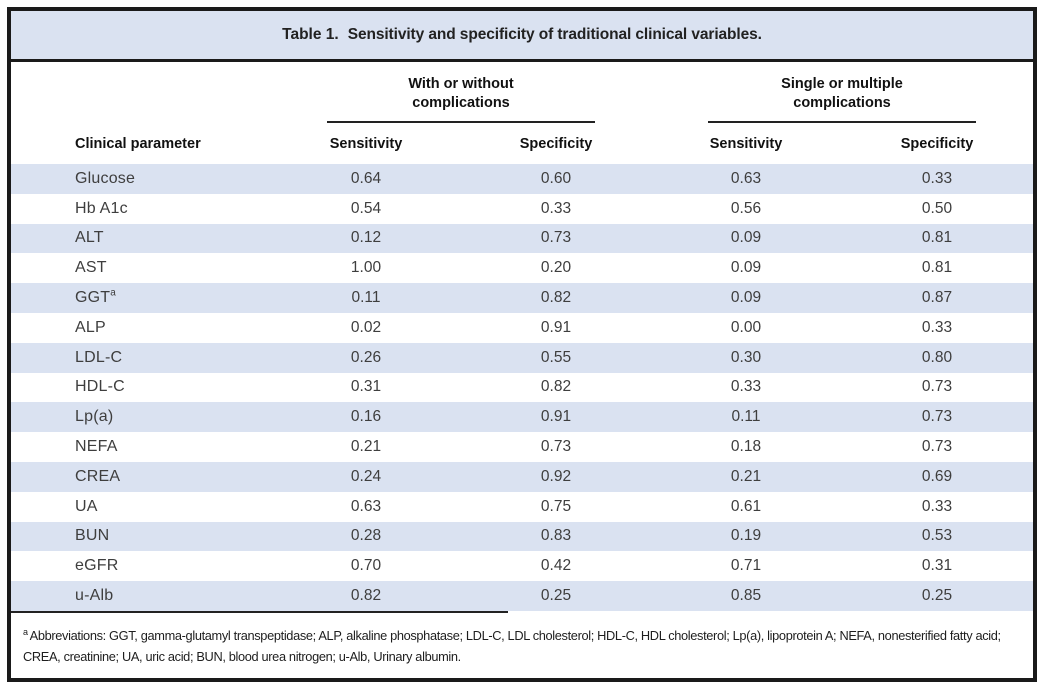  I want to click on group-header-2-label: Single or multiple complications, so click(842, 93).